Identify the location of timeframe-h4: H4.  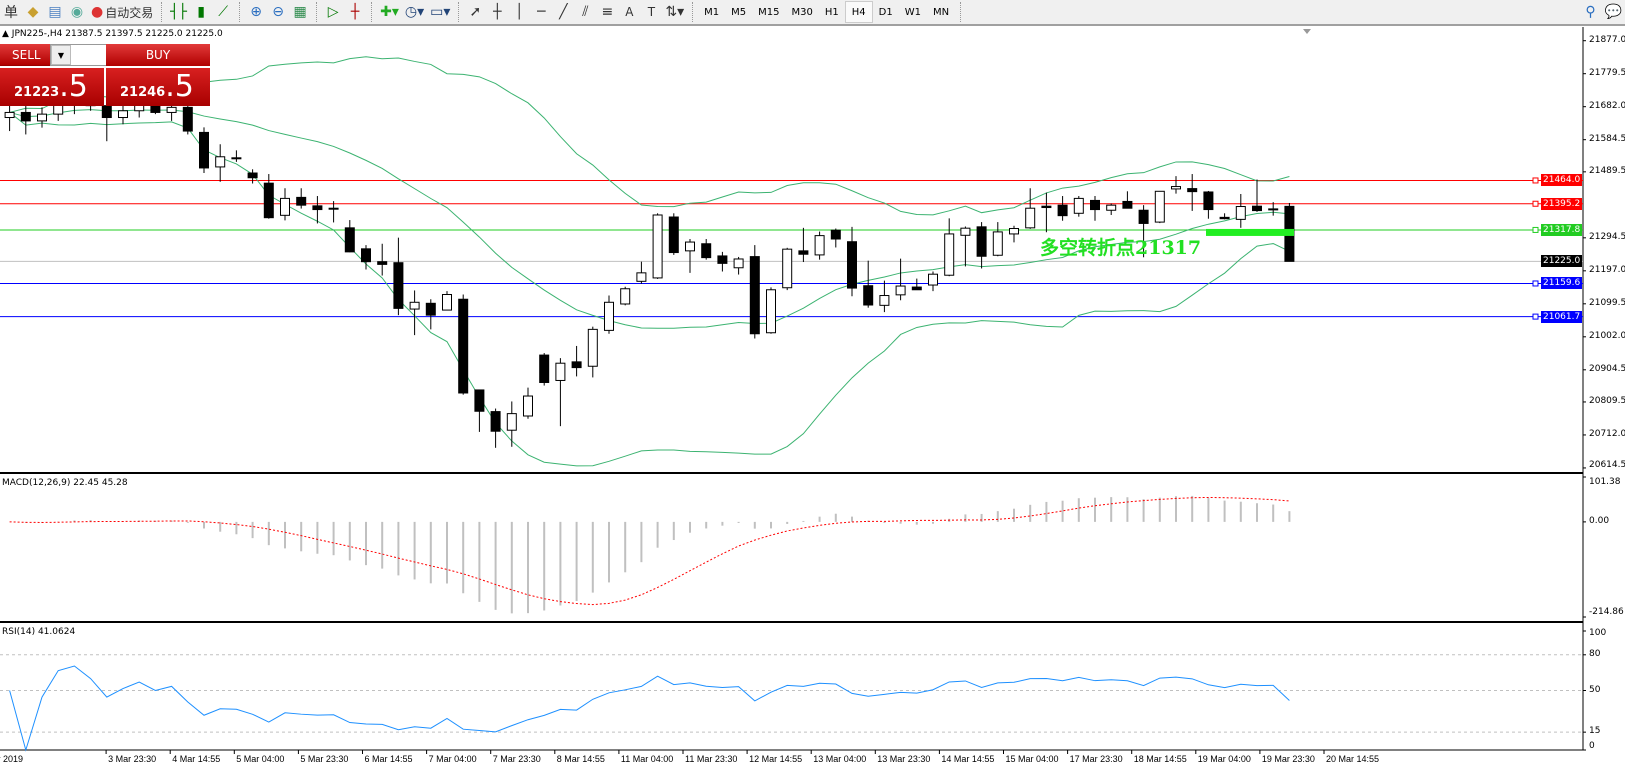
(858, 12).